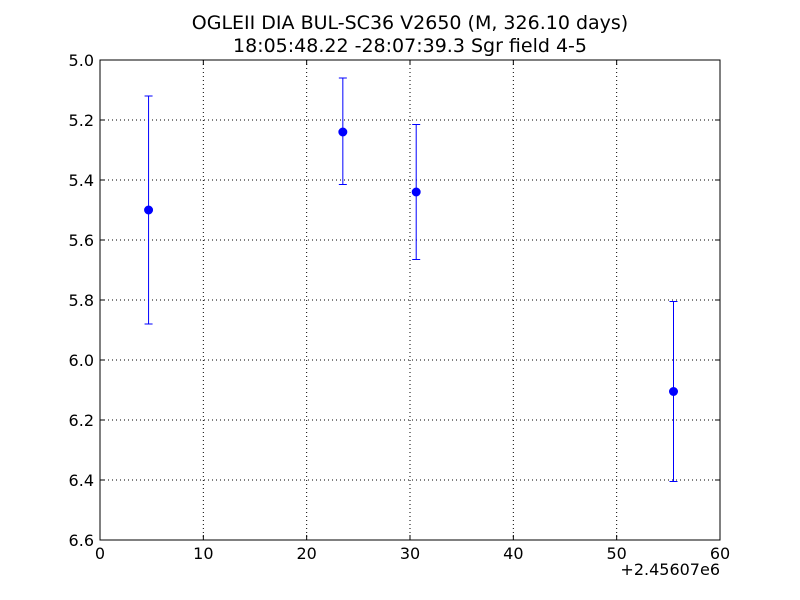  Describe the element at coordinates (81, 540) in the screenshot. I see `y-tick-label: 6.6` at that location.